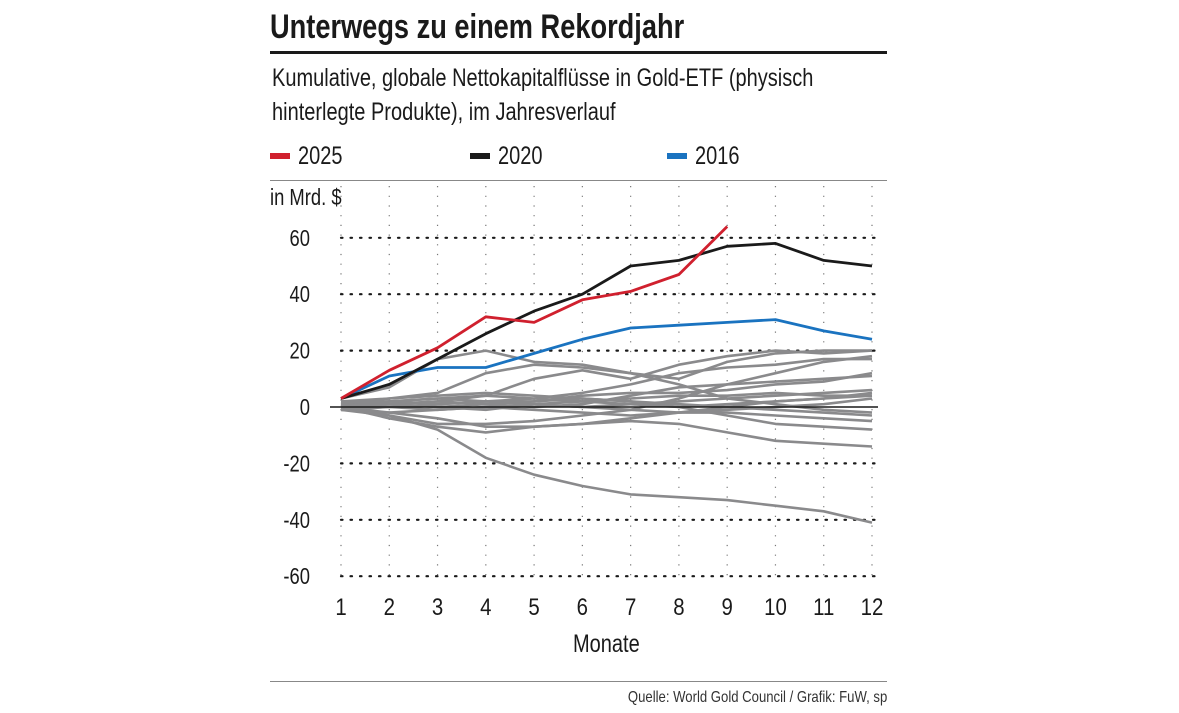 The image size is (1179, 713). What do you see at coordinates (872, 606) in the screenshot?
I see `x-tick-label: 12` at bounding box center [872, 606].